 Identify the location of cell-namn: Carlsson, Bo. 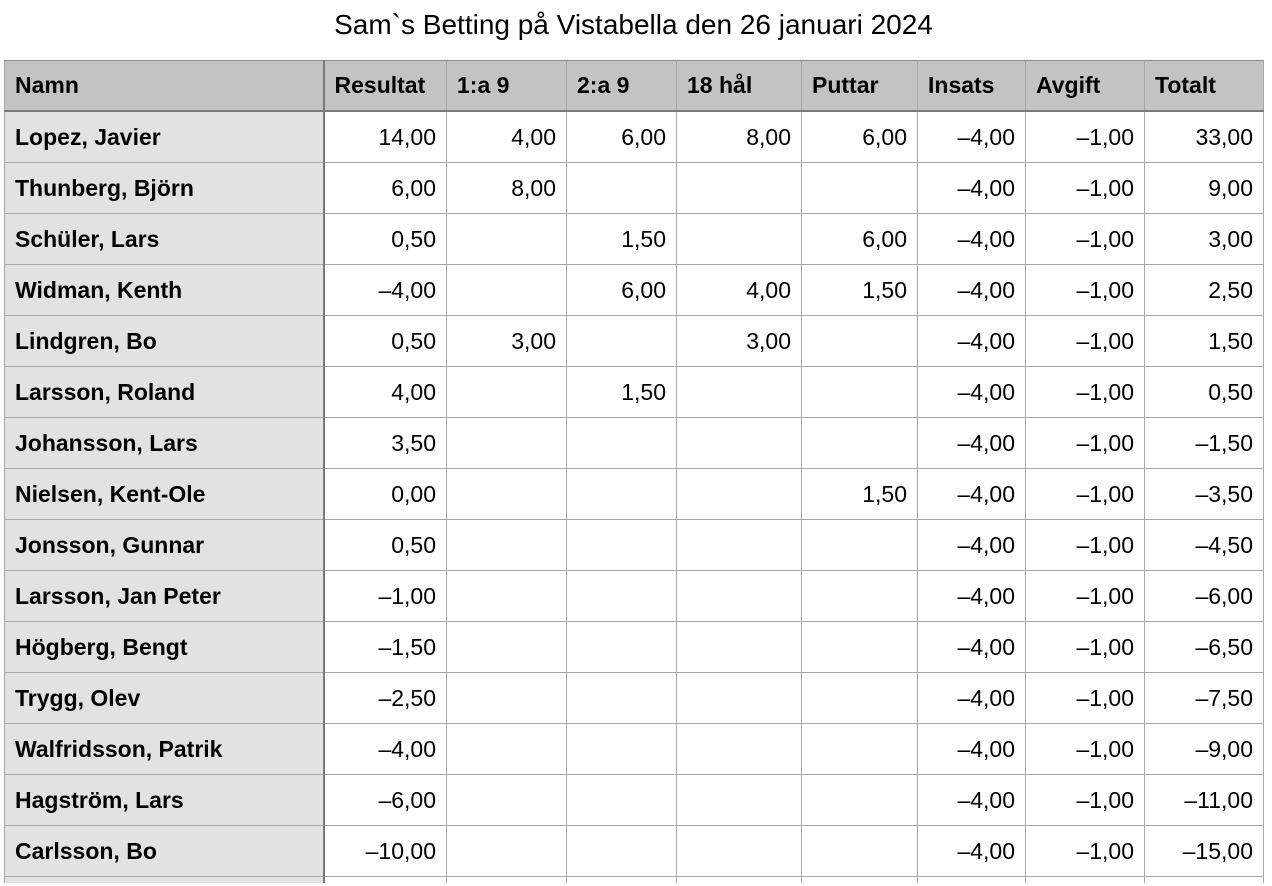
(164, 851).